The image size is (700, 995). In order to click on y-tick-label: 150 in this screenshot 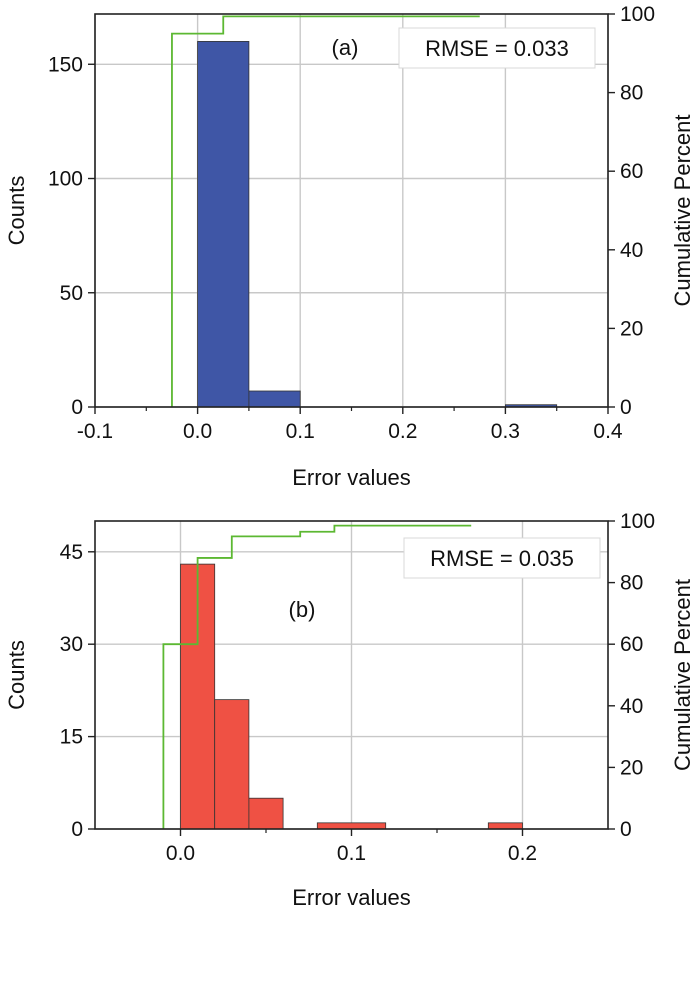, I will do `click(65, 64)`.